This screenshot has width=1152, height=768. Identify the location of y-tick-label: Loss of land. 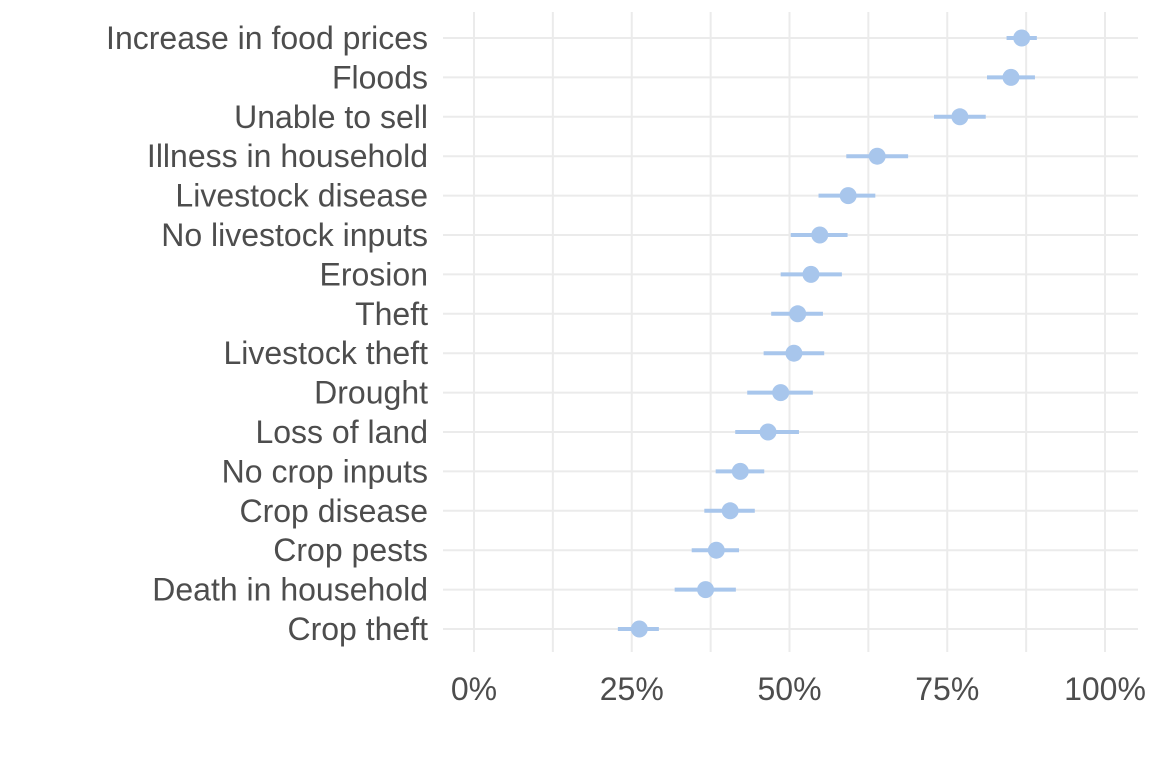
(341, 432).